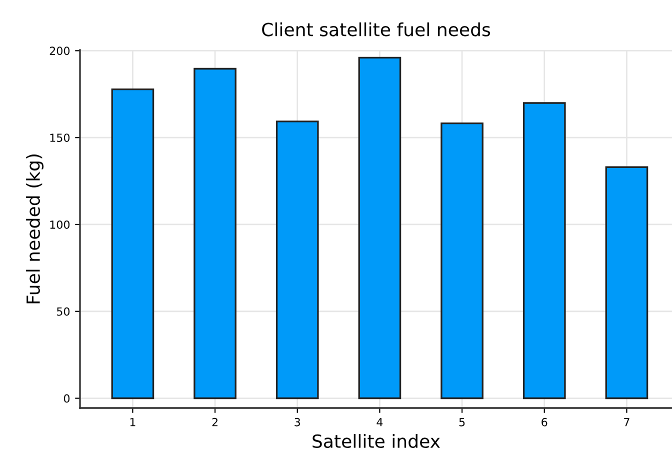 The height and width of the screenshot is (458, 672). I want to click on x-tick-label: 5, so click(462, 422).